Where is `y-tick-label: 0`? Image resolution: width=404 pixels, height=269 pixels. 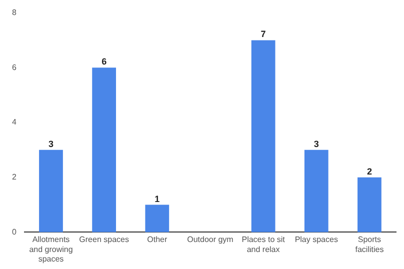 y-tick-label: 0 is located at coordinates (14, 231).